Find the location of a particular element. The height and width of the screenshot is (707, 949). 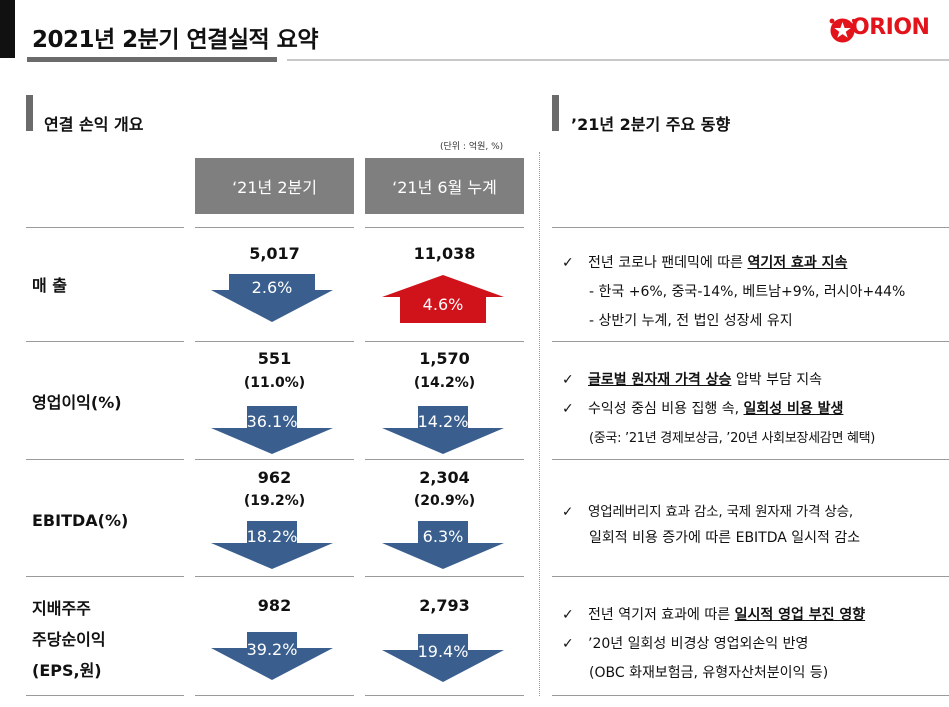

ebitda-ytd-value: 2,304 is located at coordinates (444, 477).